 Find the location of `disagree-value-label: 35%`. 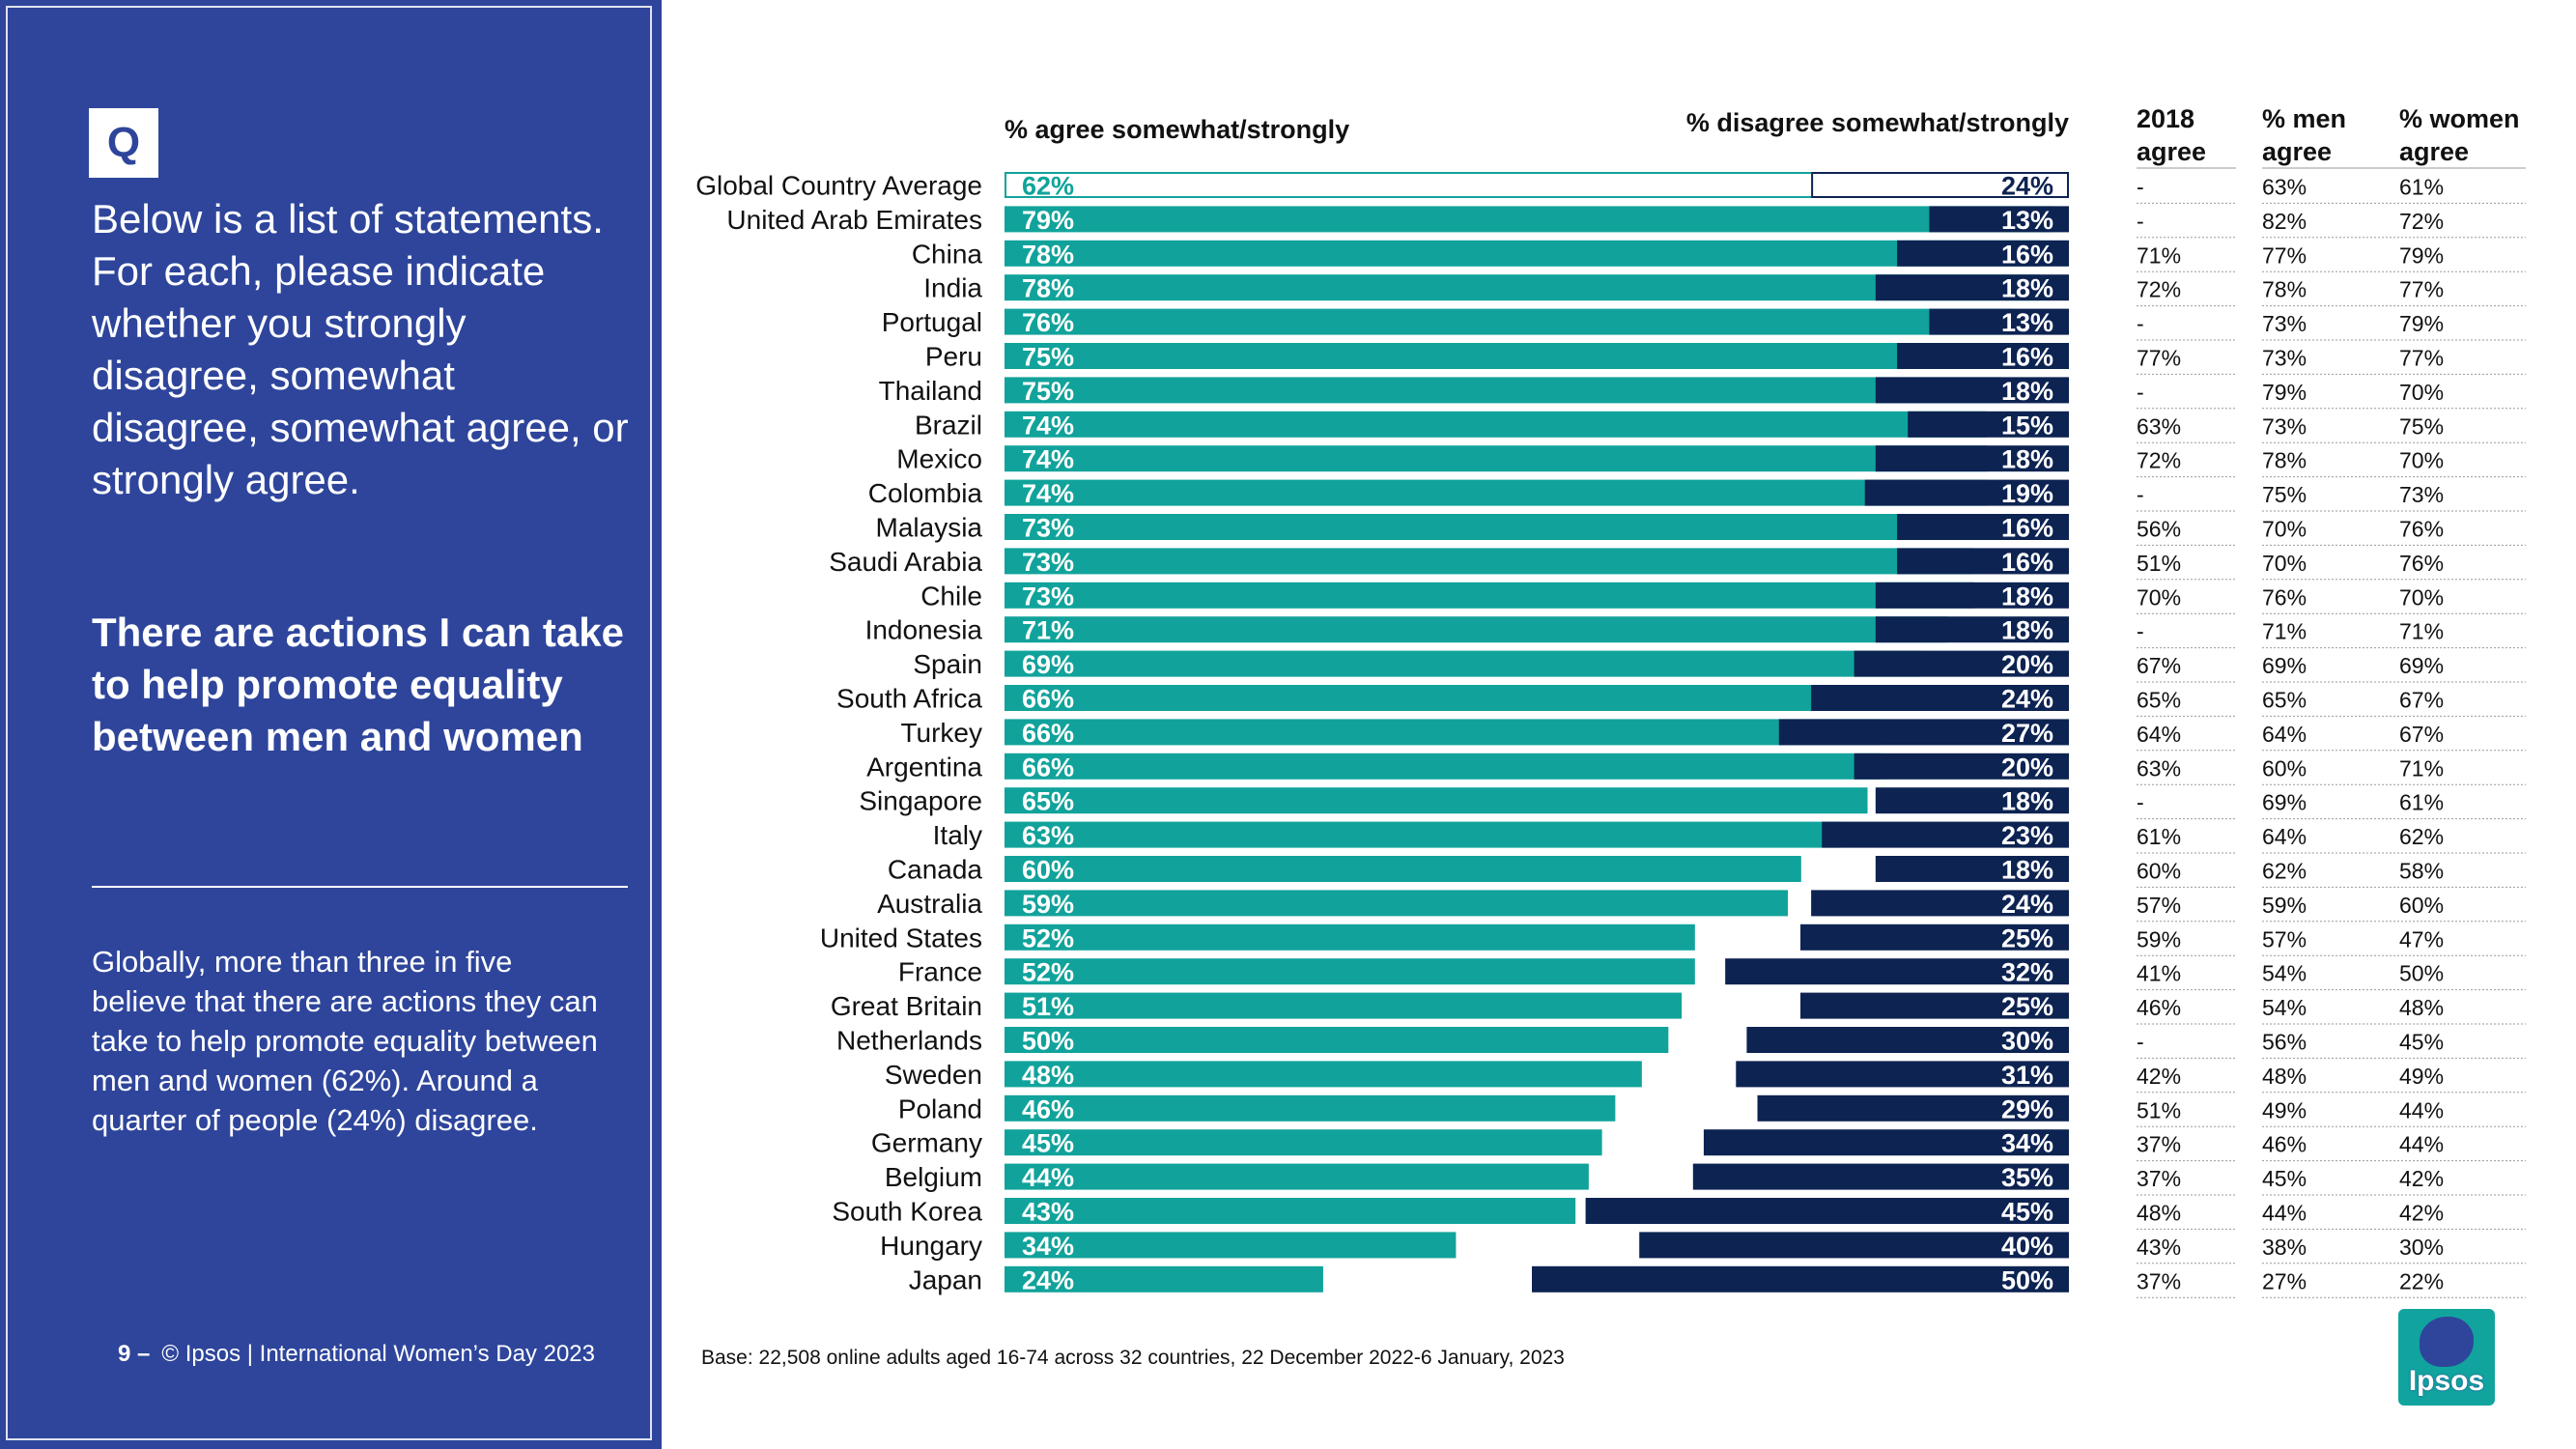

disagree-value-label: 35% is located at coordinates (2027, 1177).